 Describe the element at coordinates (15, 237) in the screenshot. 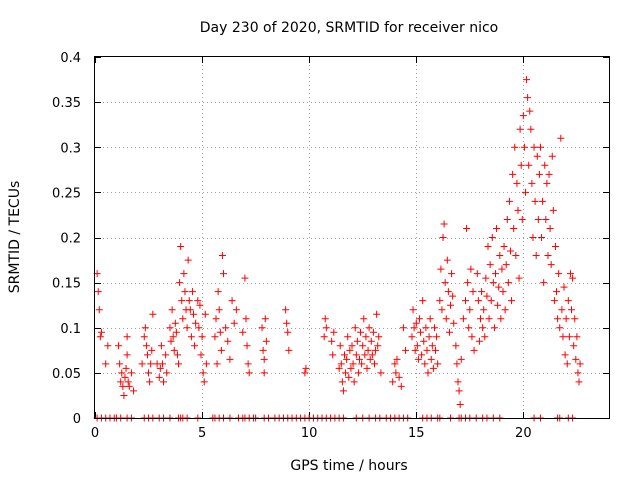

I see `y-axis-label: SRMTID / TECUs` at that location.